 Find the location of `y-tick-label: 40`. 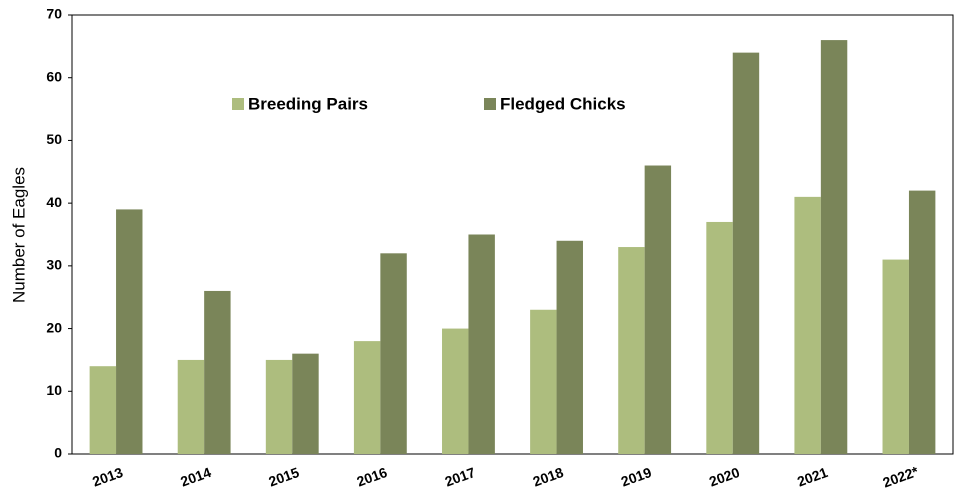

y-tick-label: 40 is located at coordinates (54, 202).